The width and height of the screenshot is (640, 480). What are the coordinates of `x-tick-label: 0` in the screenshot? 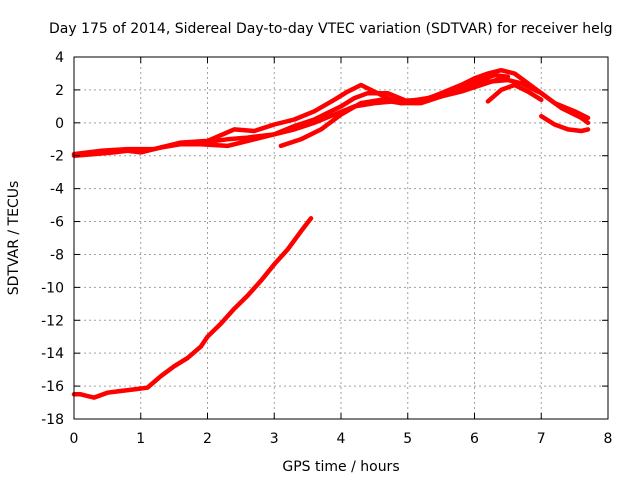 It's located at (74, 439).